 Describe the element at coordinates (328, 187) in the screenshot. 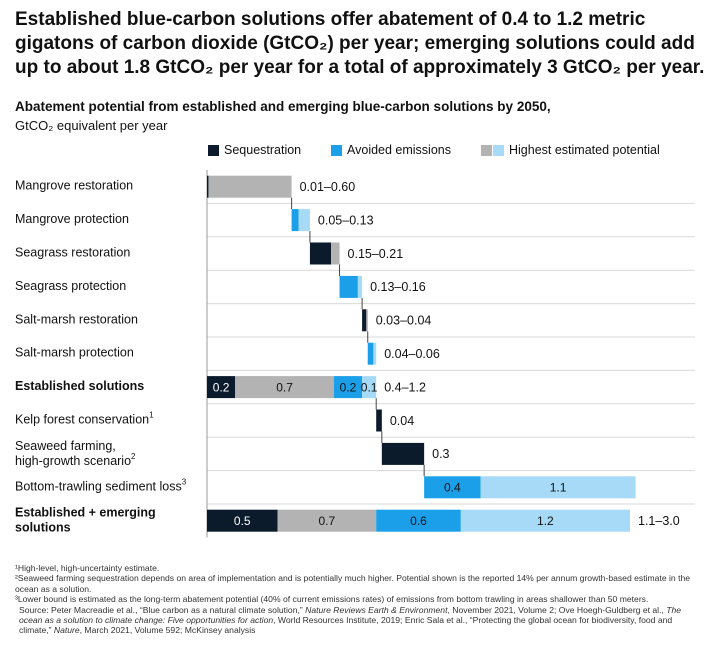

I see `range-label: 0.01–0.60` at that location.